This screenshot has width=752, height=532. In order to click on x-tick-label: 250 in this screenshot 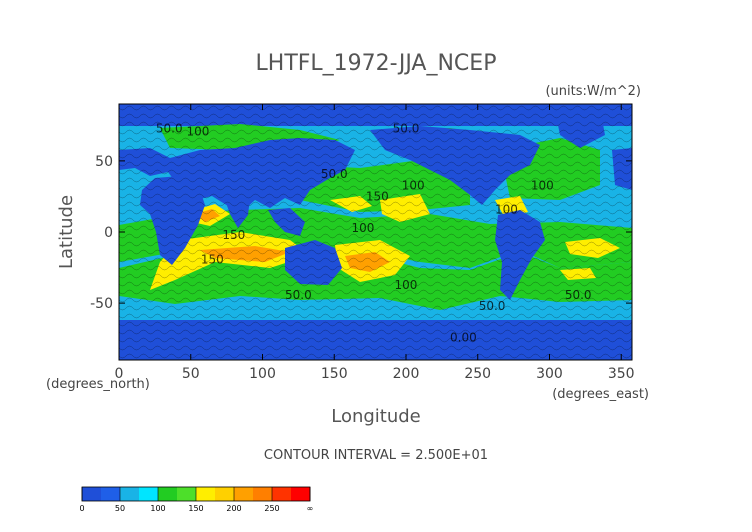, I will do `click(477, 374)`.